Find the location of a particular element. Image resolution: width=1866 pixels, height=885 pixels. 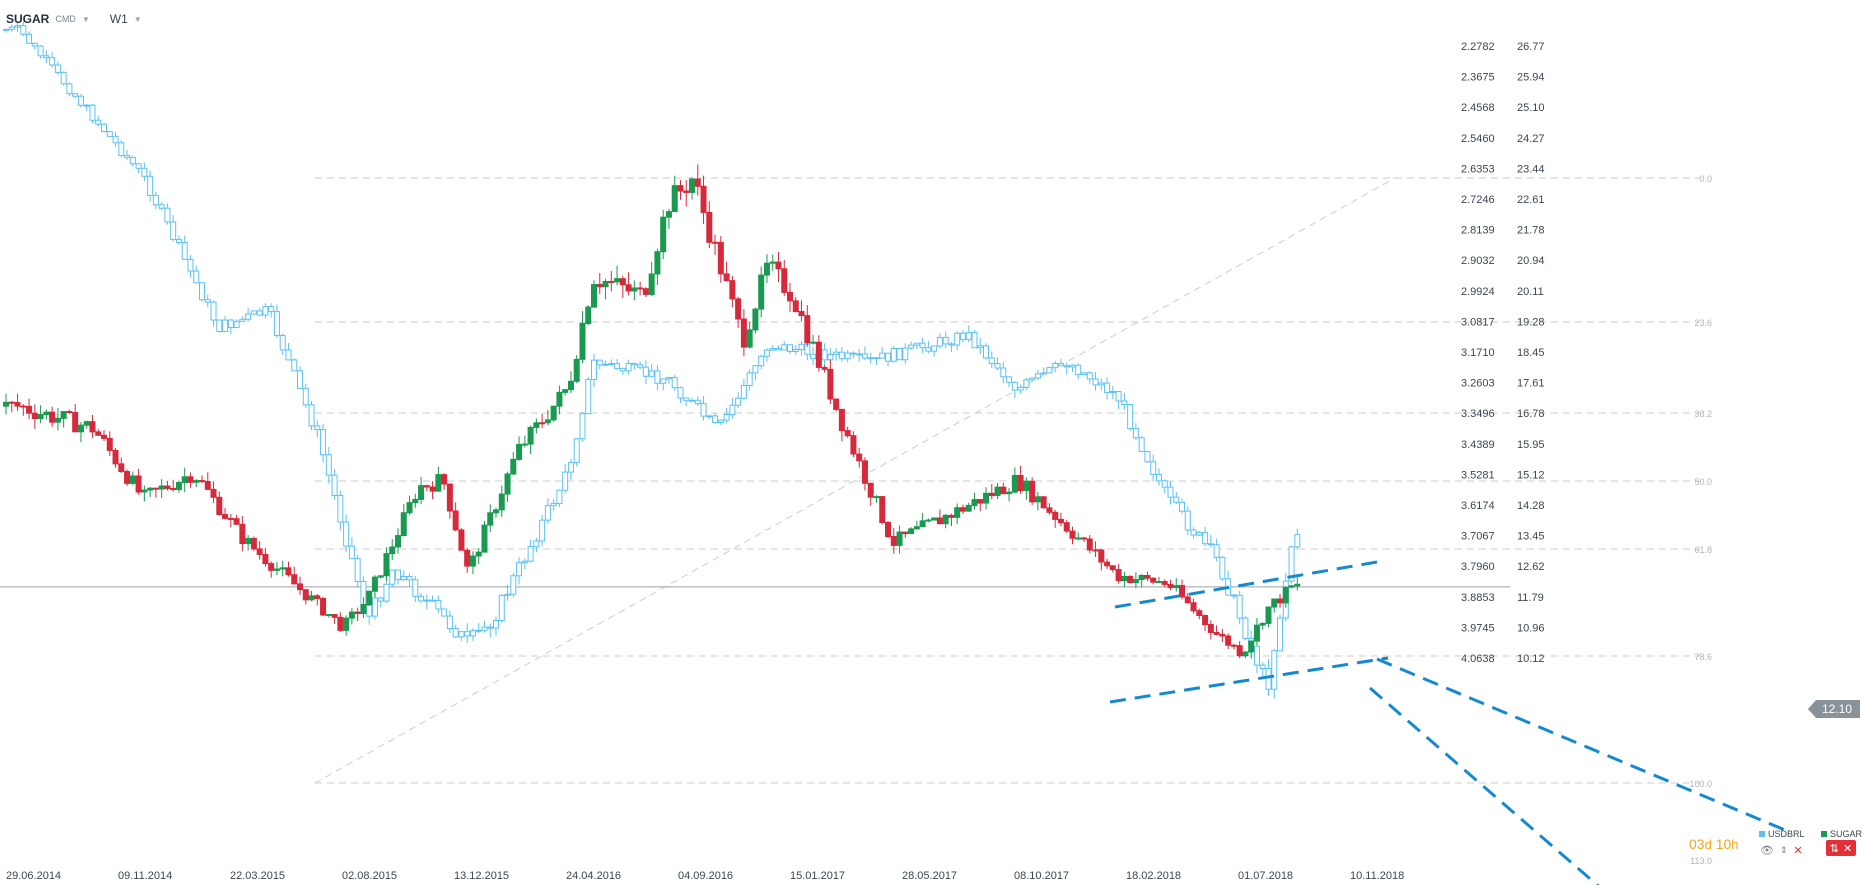

fib-level-label: 61.8 is located at coordinates (1703, 550).